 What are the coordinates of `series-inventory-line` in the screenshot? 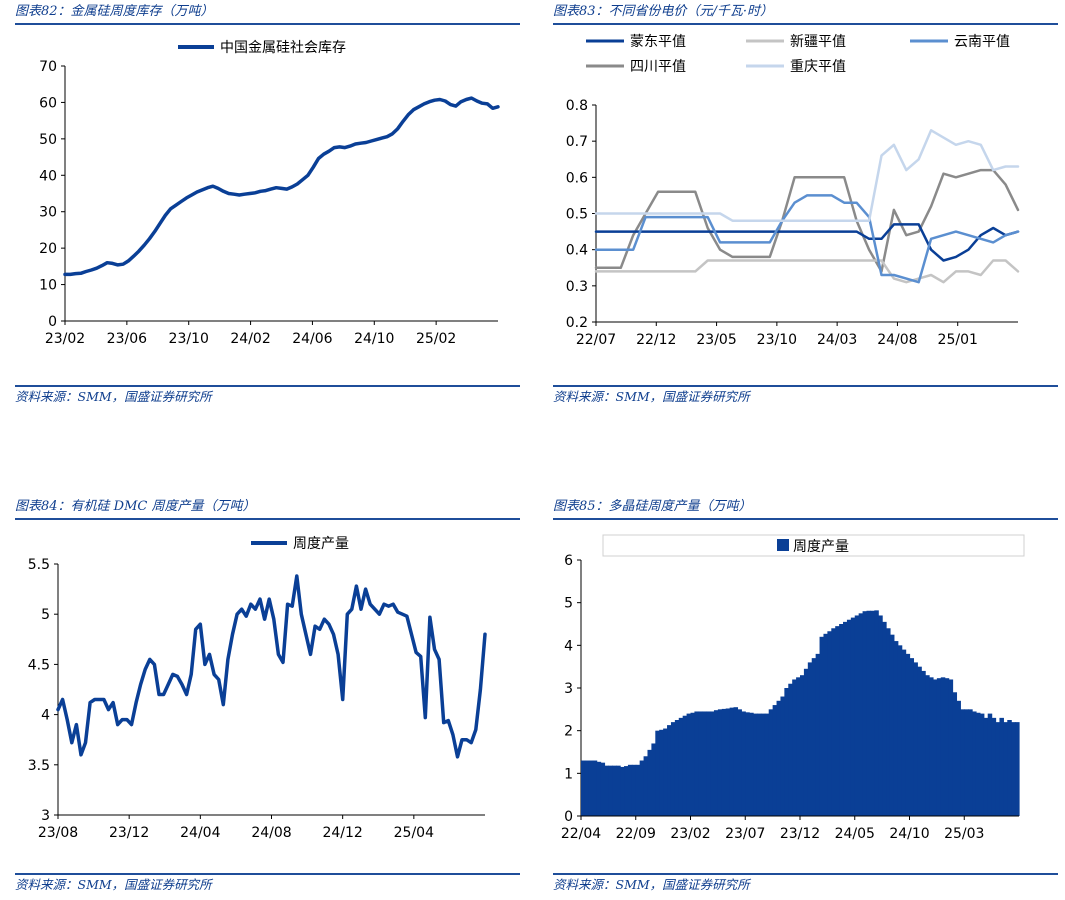 It's located at (281, 186).